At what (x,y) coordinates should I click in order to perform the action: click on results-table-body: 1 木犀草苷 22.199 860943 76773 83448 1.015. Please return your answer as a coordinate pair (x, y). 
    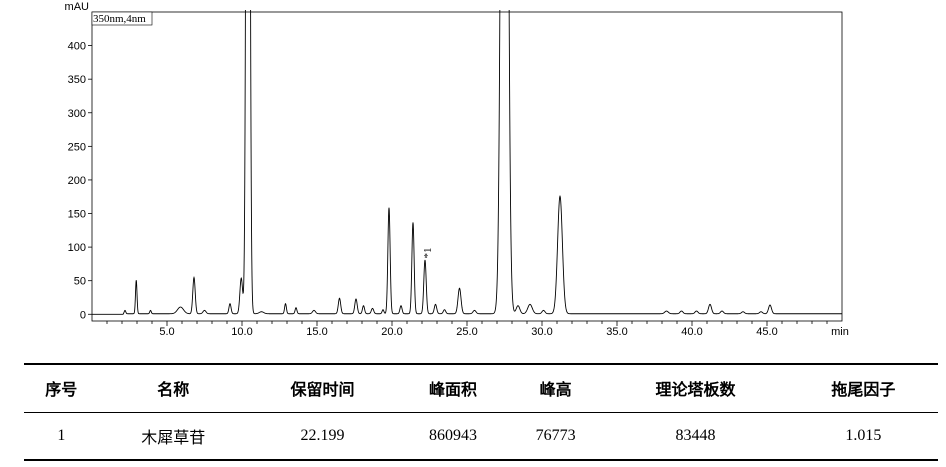
    Looking at the image, I should click on (481, 436).